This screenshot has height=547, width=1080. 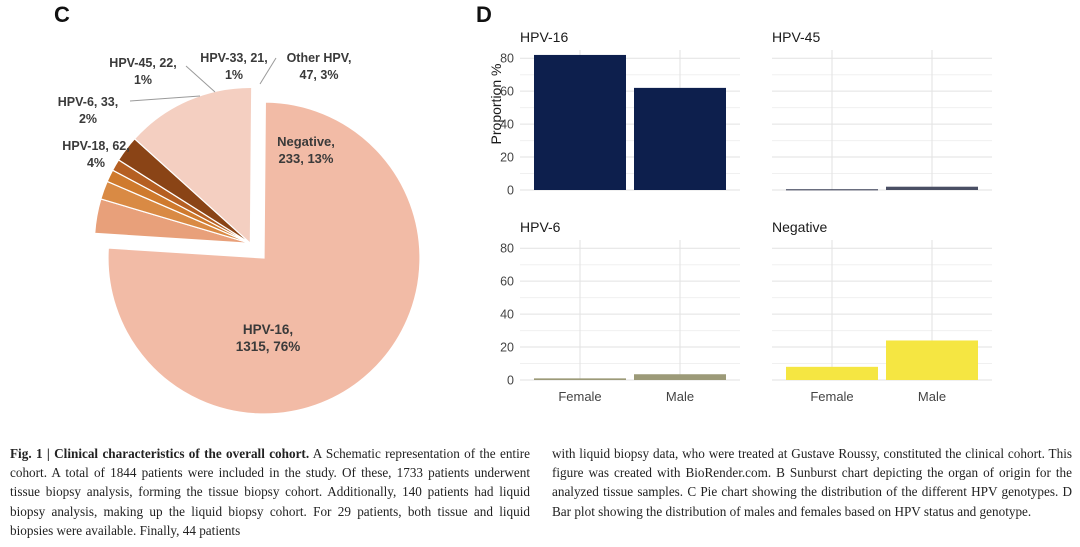 I want to click on bar-hpv-45-female, so click(x=832, y=190).